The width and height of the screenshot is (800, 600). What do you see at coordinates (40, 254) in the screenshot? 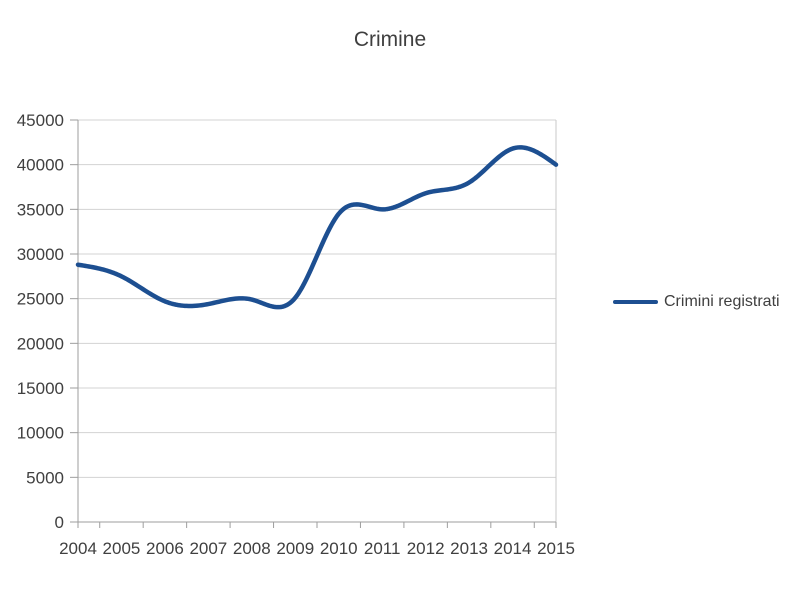
I see `y-tick-label: 30000` at bounding box center [40, 254].